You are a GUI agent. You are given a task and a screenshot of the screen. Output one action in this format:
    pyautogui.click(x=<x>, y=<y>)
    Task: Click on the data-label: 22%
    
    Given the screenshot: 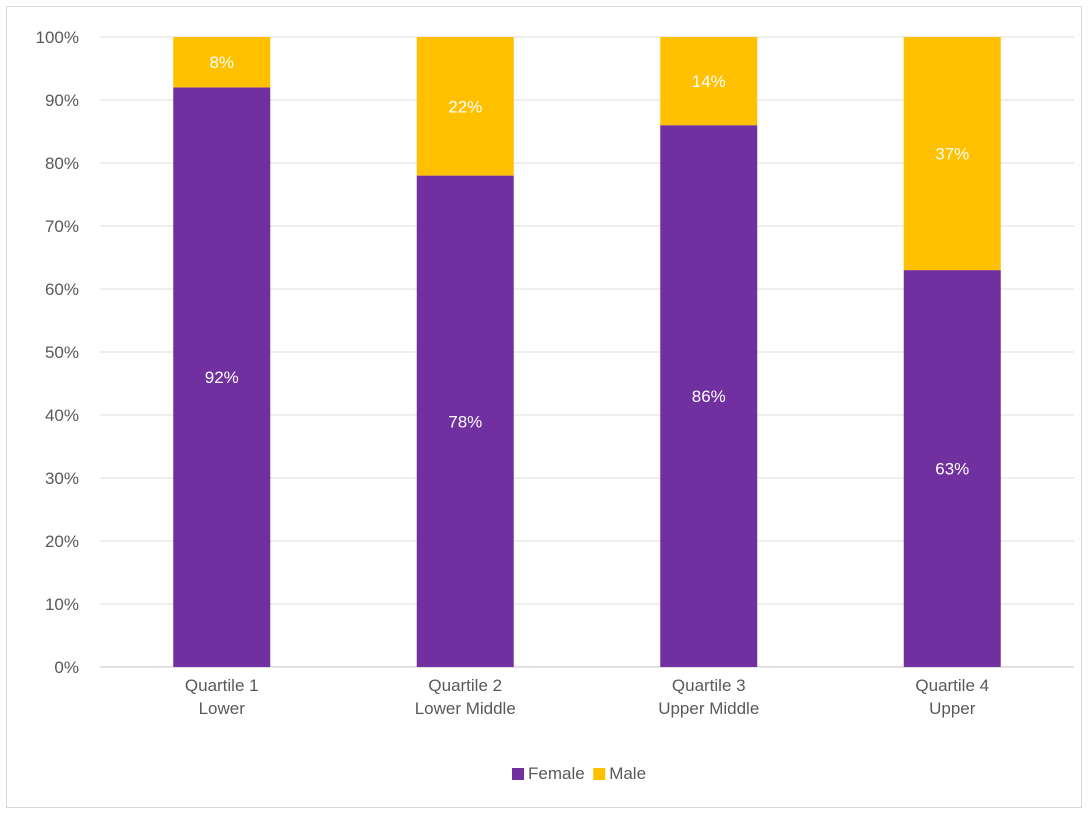 What is the action you would take?
    pyautogui.click(x=465, y=106)
    